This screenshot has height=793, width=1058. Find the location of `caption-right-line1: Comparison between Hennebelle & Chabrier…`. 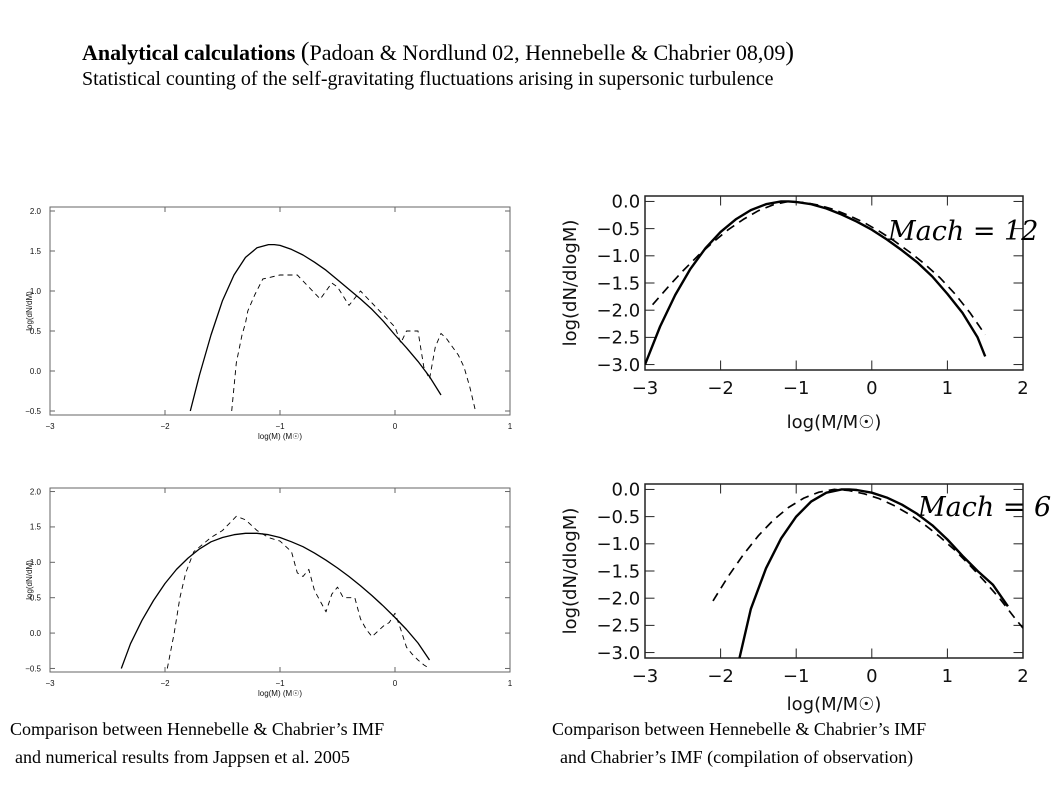

caption-right-line1: Comparison between Hennebelle & Chabrier… is located at coordinates (739, 729).